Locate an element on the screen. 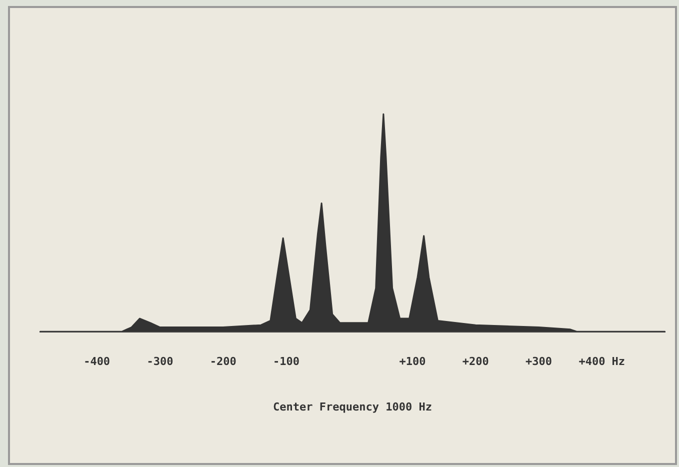 The height and width of the screenshot is (467, 679). x-tick-label: -300 is located at coordinates (160, 361).